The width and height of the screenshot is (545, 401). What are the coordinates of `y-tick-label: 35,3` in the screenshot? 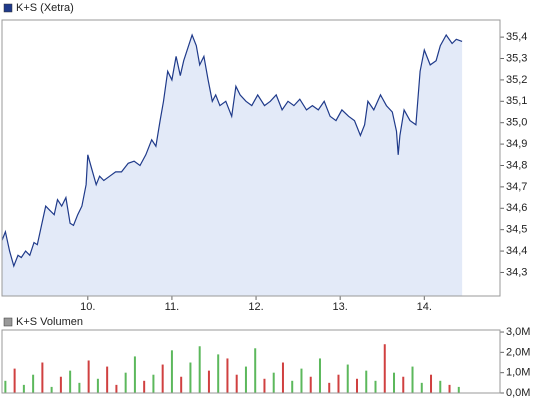 It's located at (516, 58).